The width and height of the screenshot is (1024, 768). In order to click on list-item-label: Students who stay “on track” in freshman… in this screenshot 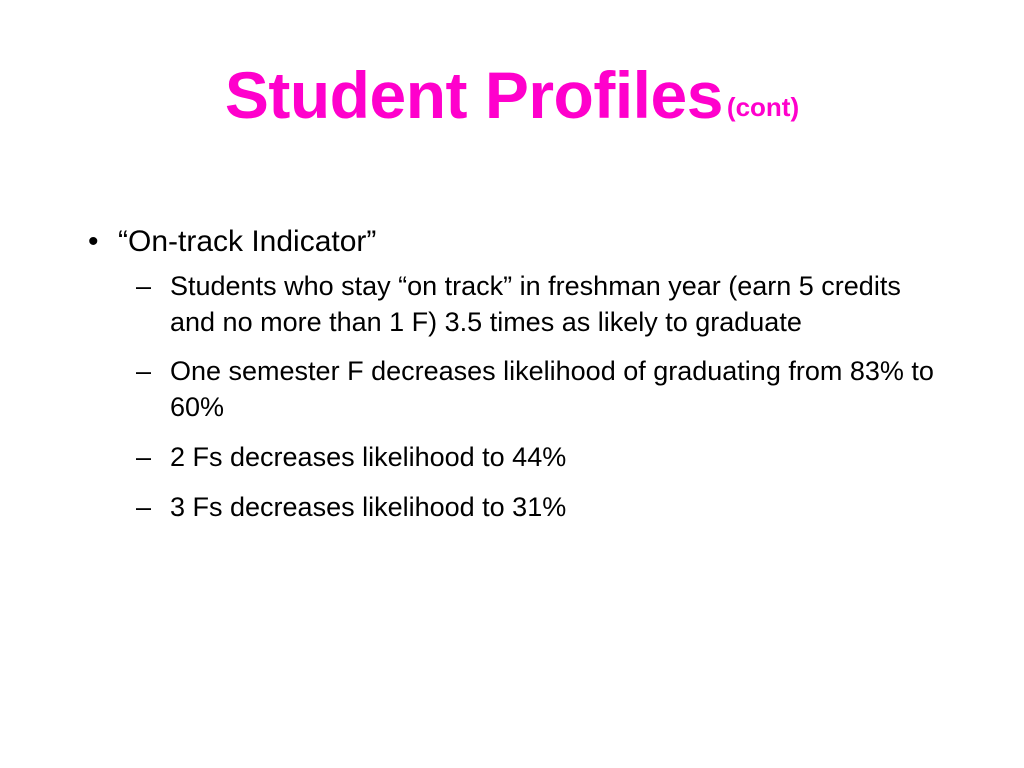, I will do `click(535, 303)`.